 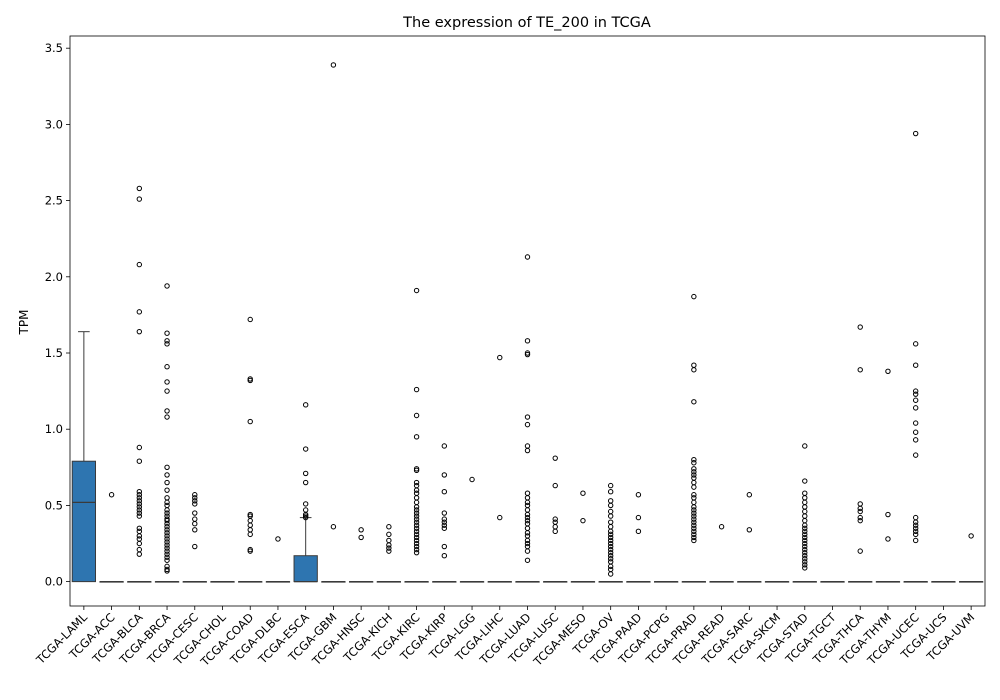 What do you see at coordinates (54, 124) in the screenshot?
I see `y-tick-label: 3.0` at bounding box center [54, 124].